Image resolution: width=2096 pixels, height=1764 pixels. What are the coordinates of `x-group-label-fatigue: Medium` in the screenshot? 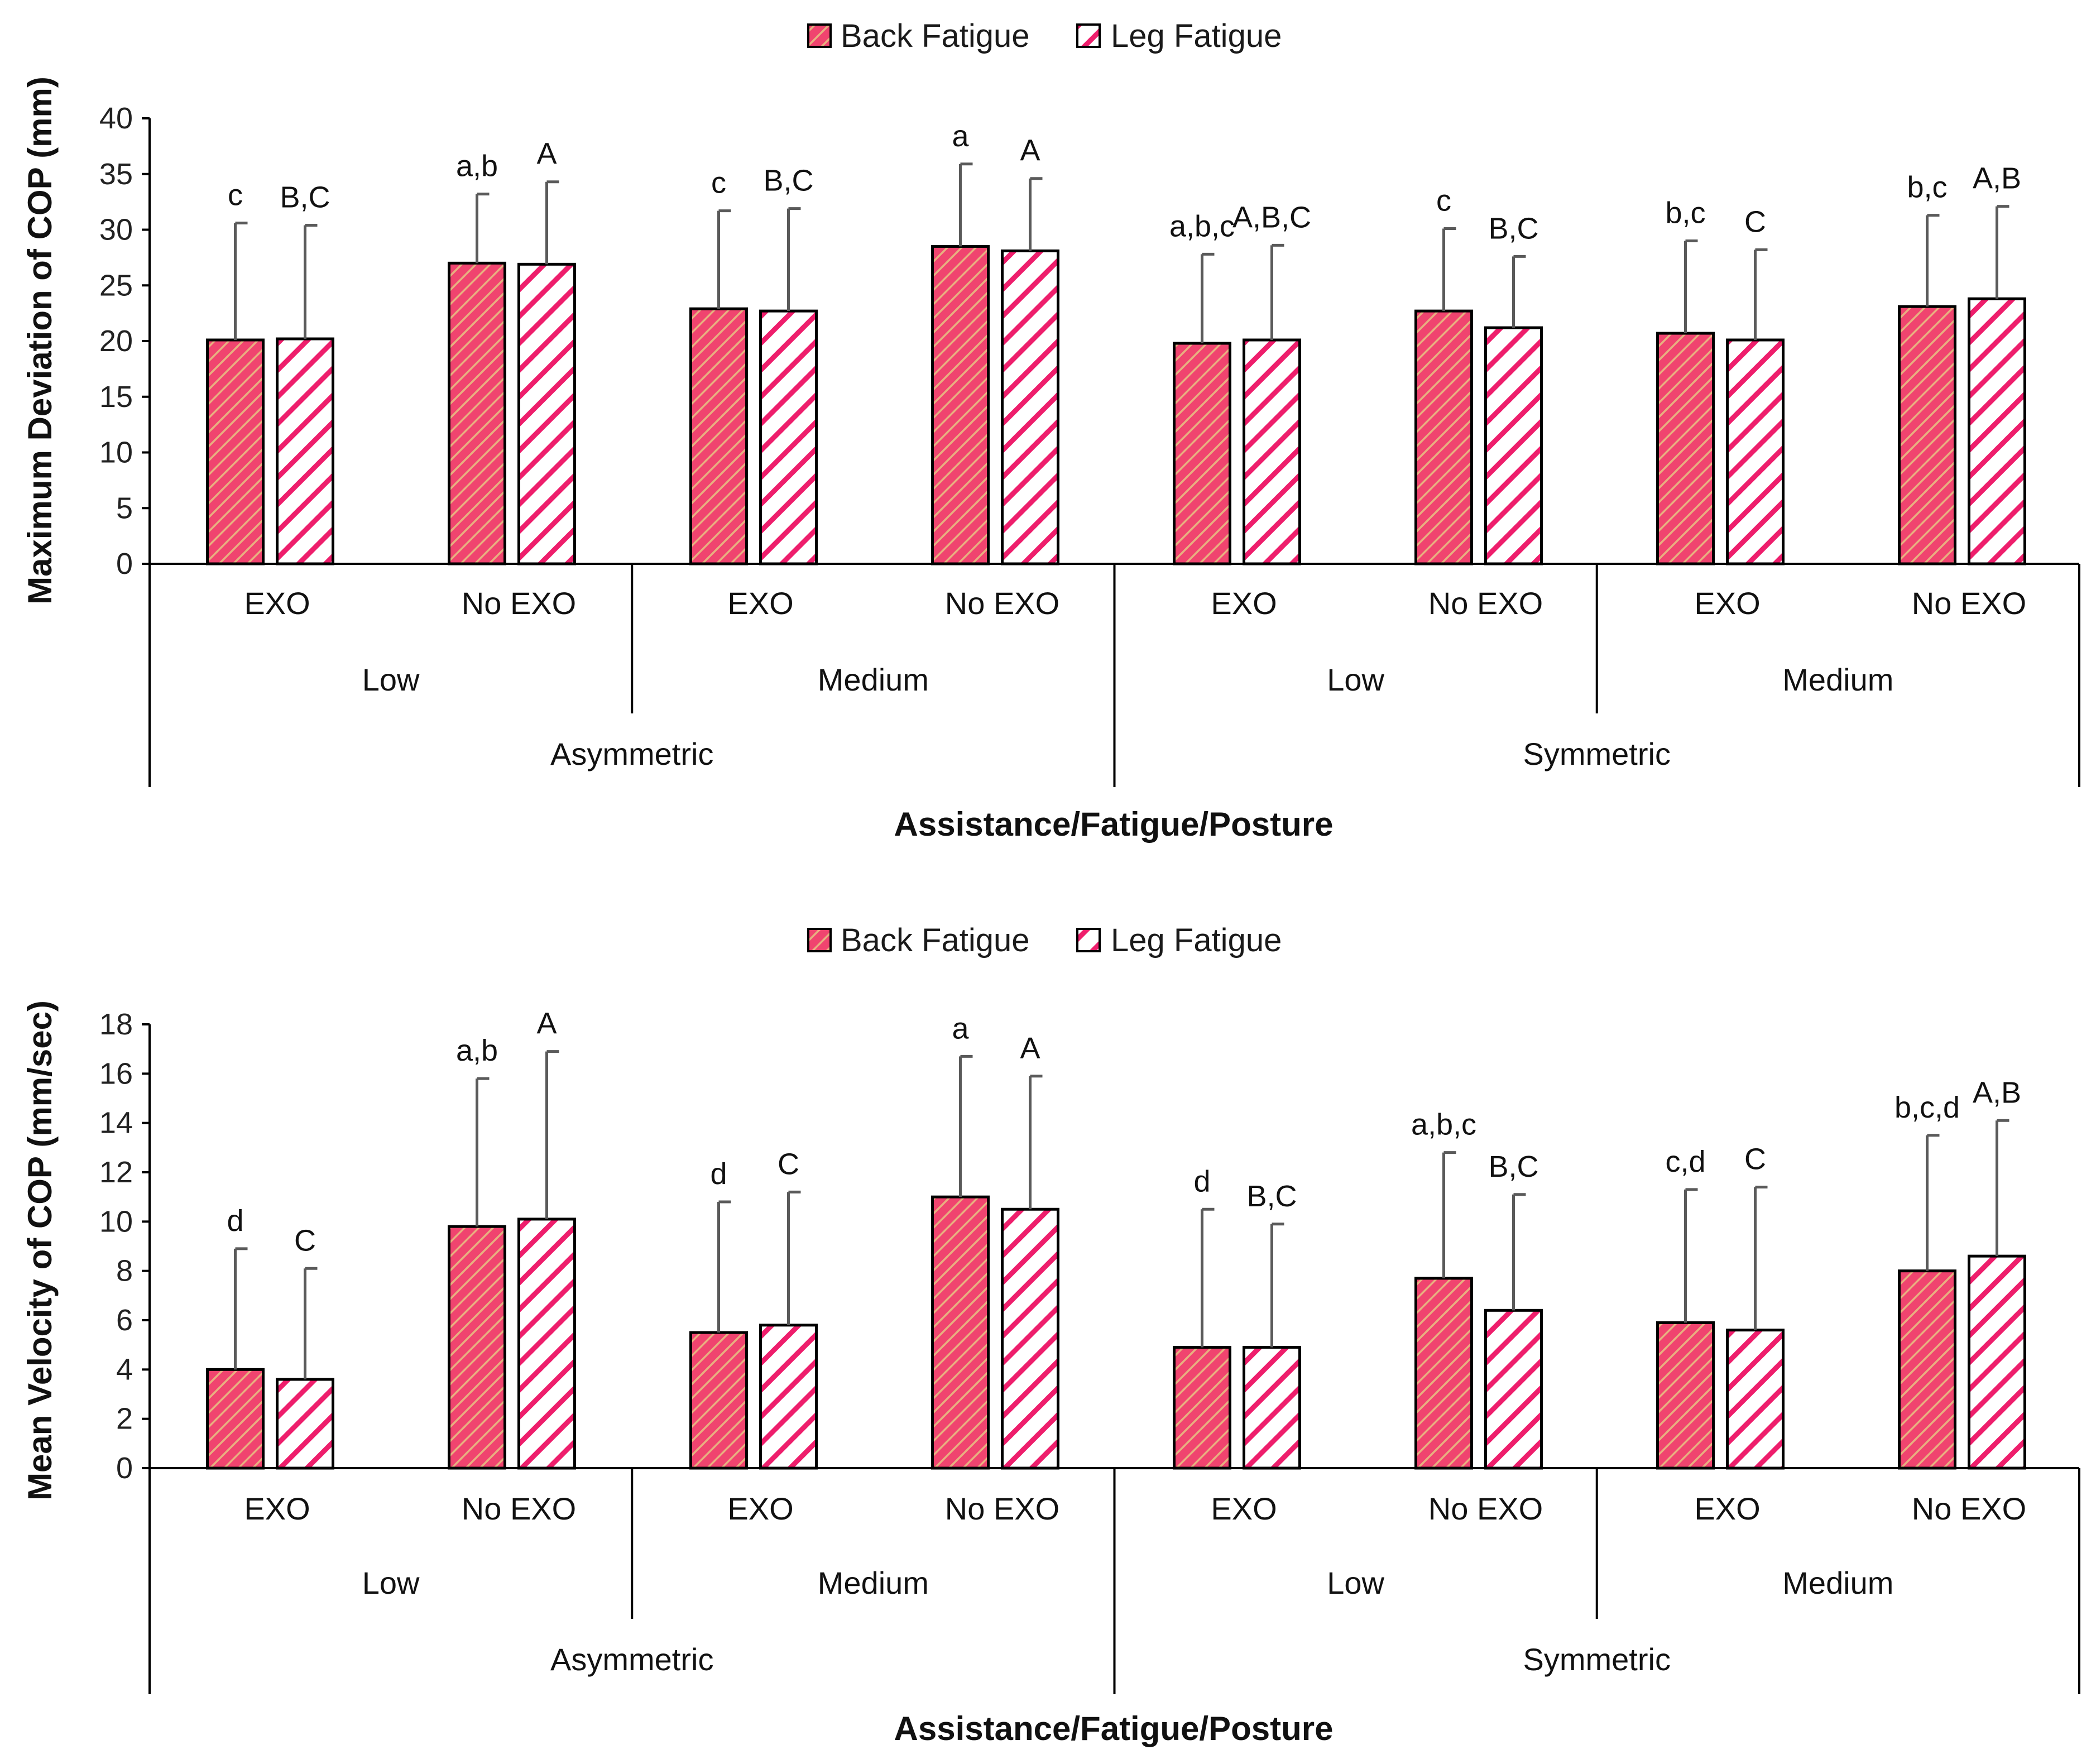 It's located at (1837, 1582).